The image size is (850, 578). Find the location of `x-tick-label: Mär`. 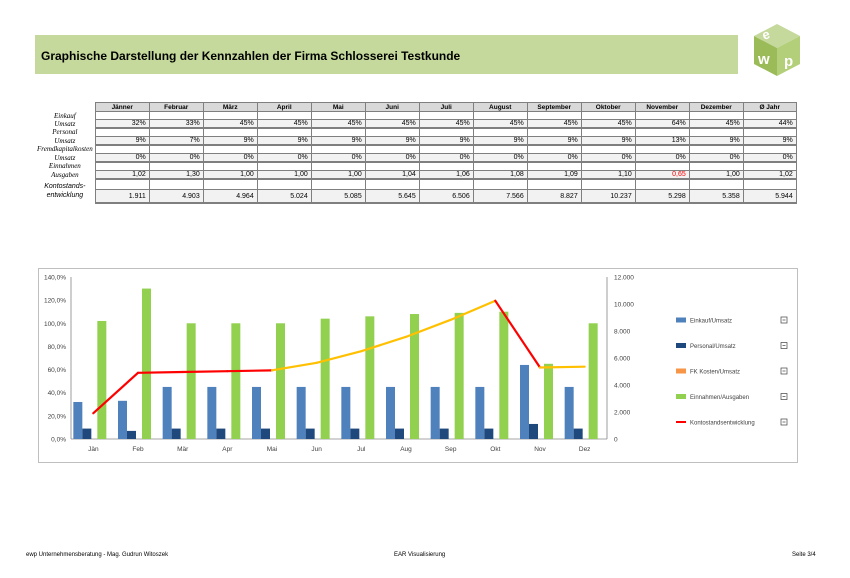

x-tick-label: Mär is located at coordinates (183, 449).